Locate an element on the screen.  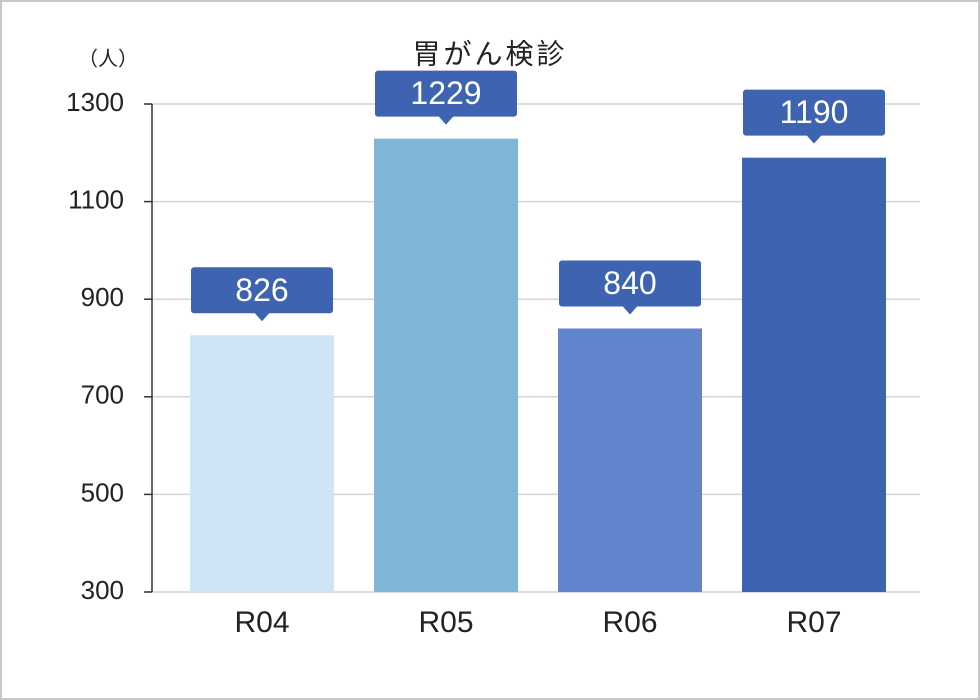
value-label: 826 is located at coordinates (261, 290).